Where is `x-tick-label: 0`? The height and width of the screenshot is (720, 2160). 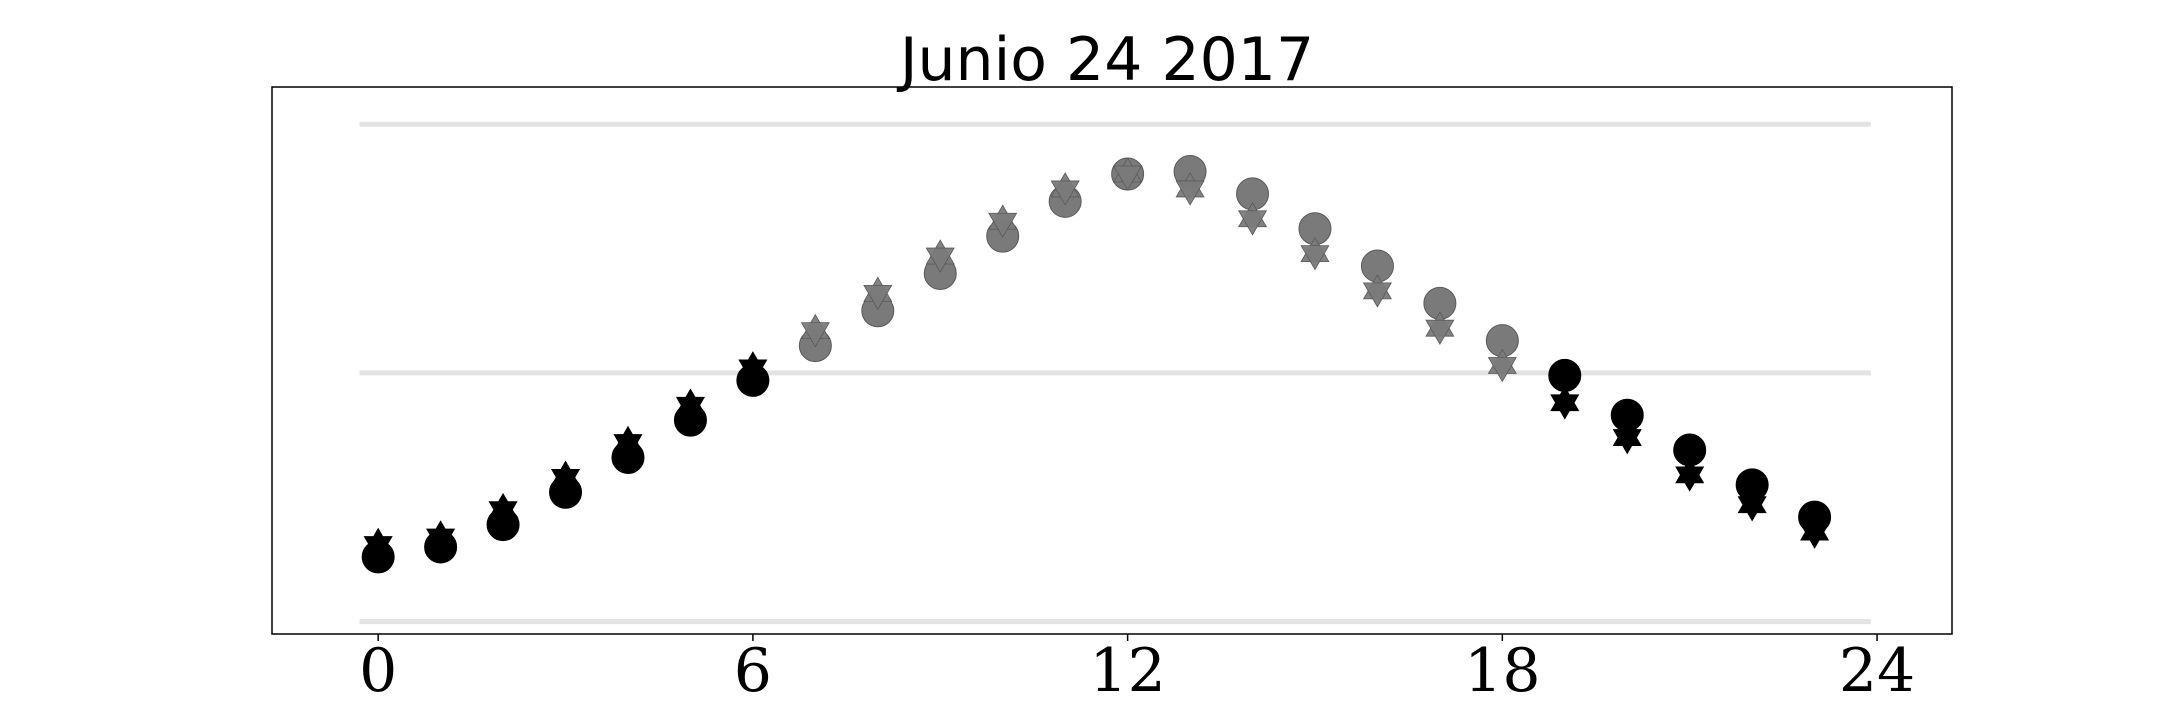 x-tick-label: 0 is located at coordinates (378, 671).